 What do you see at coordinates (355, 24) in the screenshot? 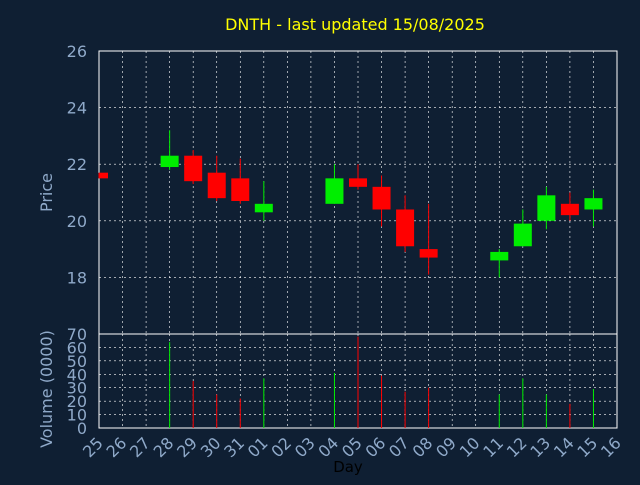
I see `chart-title: DNTH - last updated 15/08/2025` at bounding box center [355, 24].